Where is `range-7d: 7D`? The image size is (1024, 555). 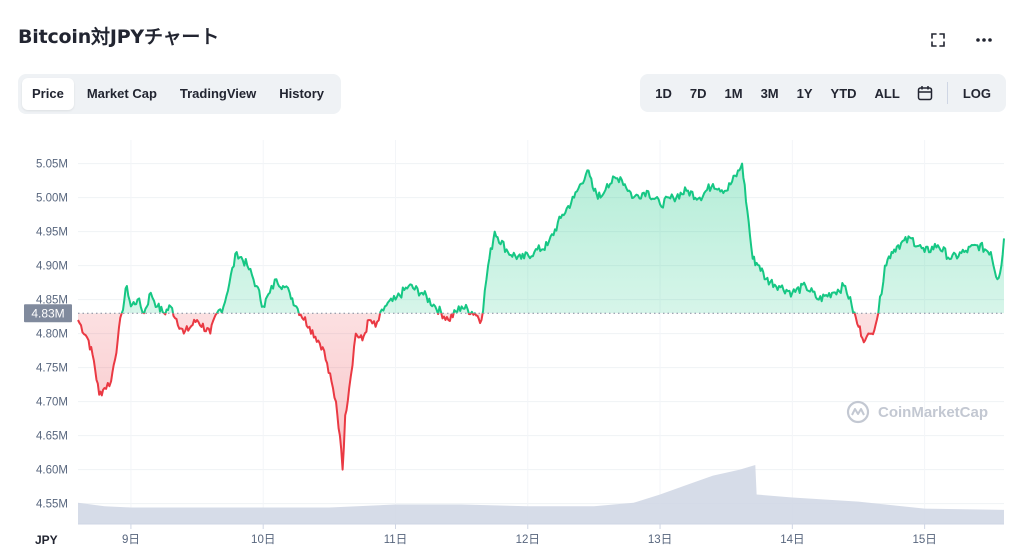 range-7d: 7D is located at coordinates (698, 93).